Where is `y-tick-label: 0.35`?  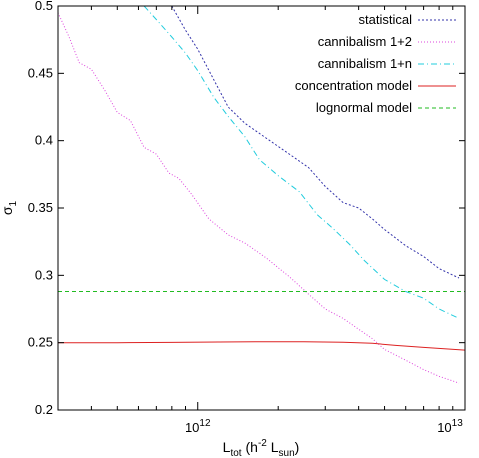 y-tick-label: 0.35 is located at coordinates (40, 207).